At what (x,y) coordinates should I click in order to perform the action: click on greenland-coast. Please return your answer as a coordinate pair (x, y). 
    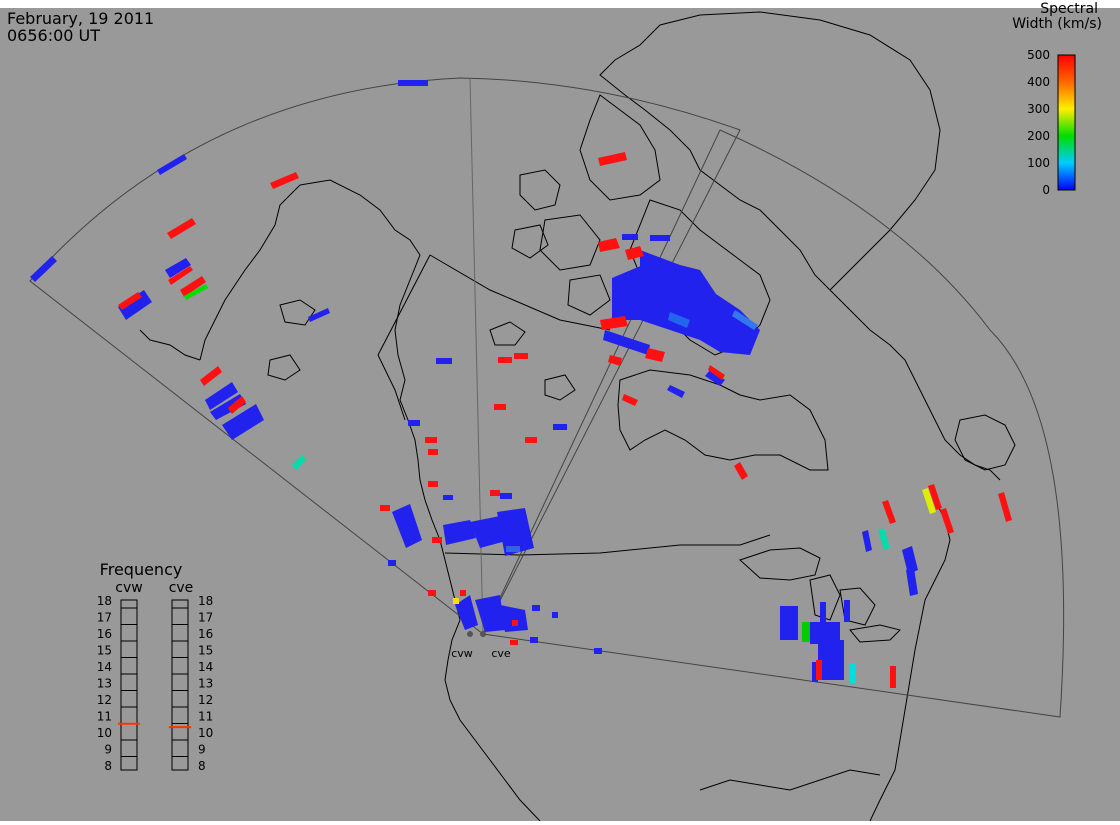
    Looking at the image, I should click on (770, 151).